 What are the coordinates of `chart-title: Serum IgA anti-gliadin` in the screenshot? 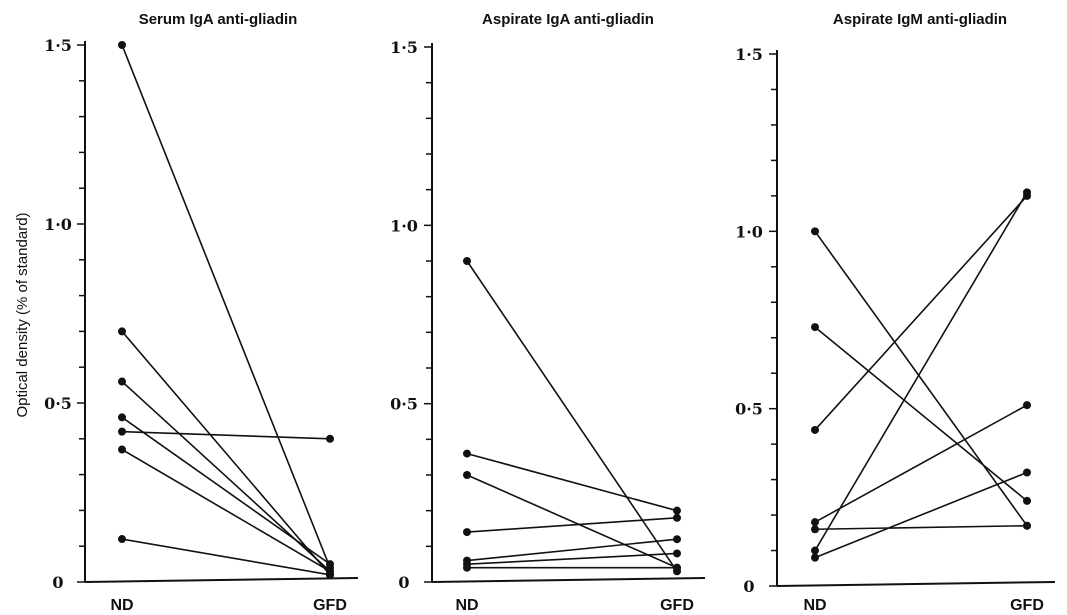 It's located at (218, 19).